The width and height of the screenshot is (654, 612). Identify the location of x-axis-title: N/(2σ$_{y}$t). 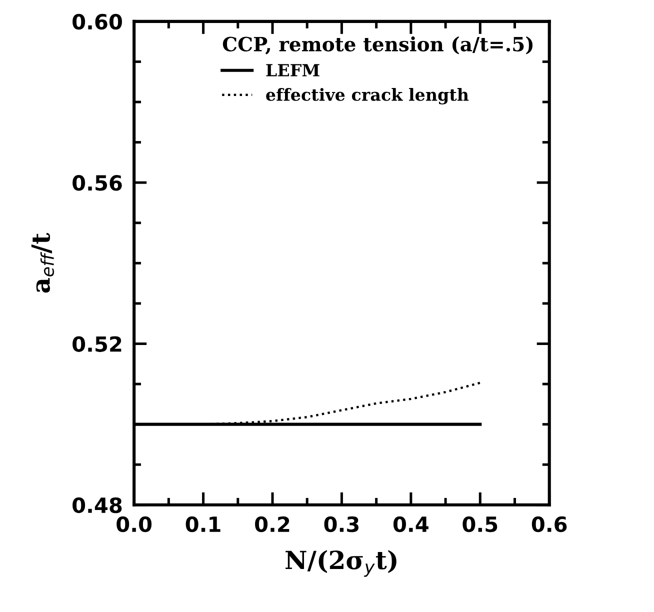
(341, 563).